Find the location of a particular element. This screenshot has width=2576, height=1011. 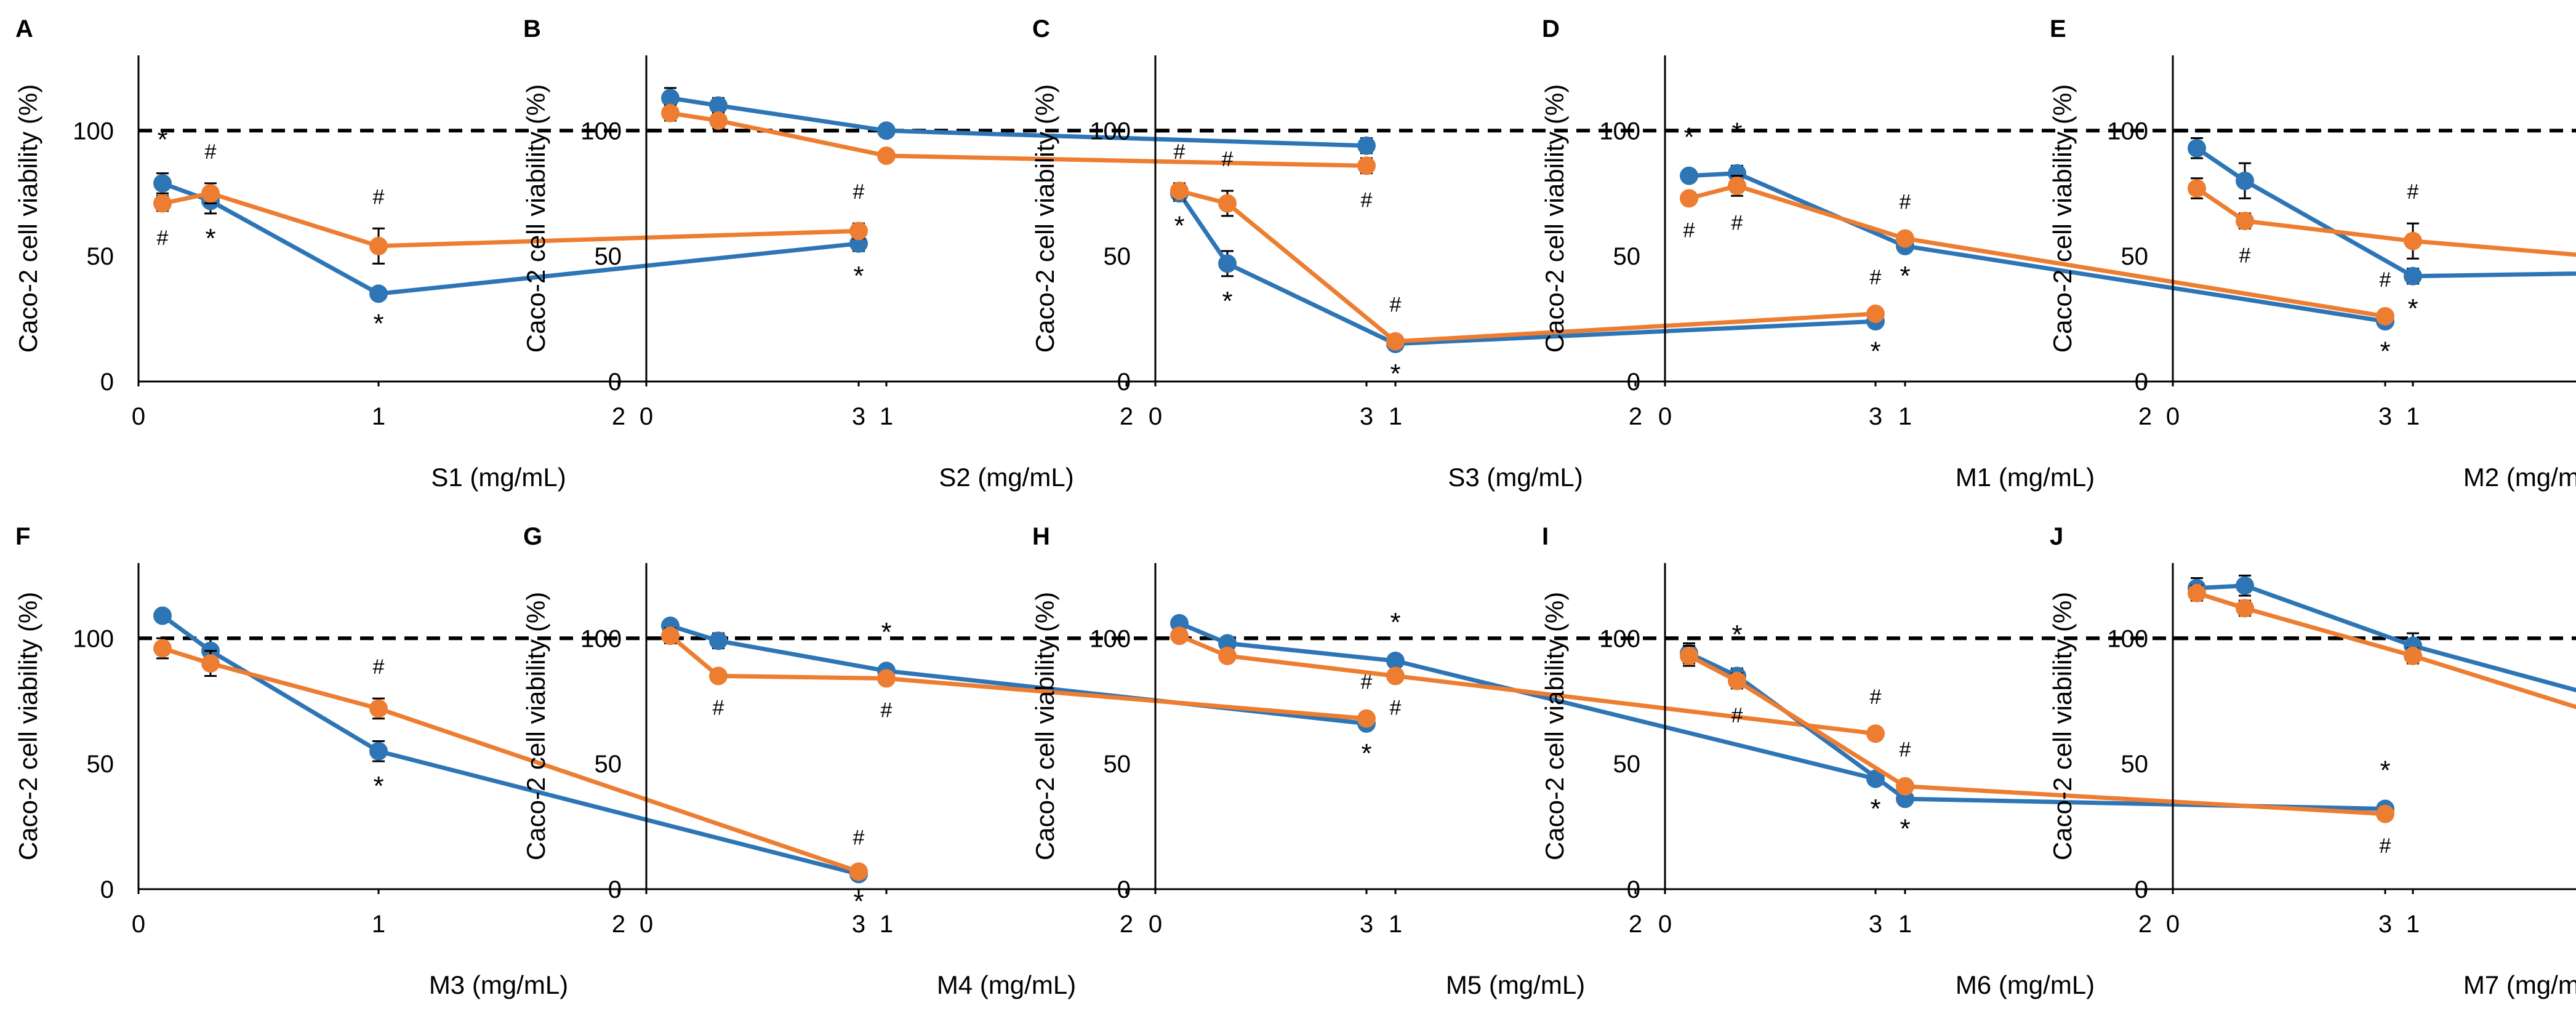

series-orange: ## is located at coordinates (511, 759).